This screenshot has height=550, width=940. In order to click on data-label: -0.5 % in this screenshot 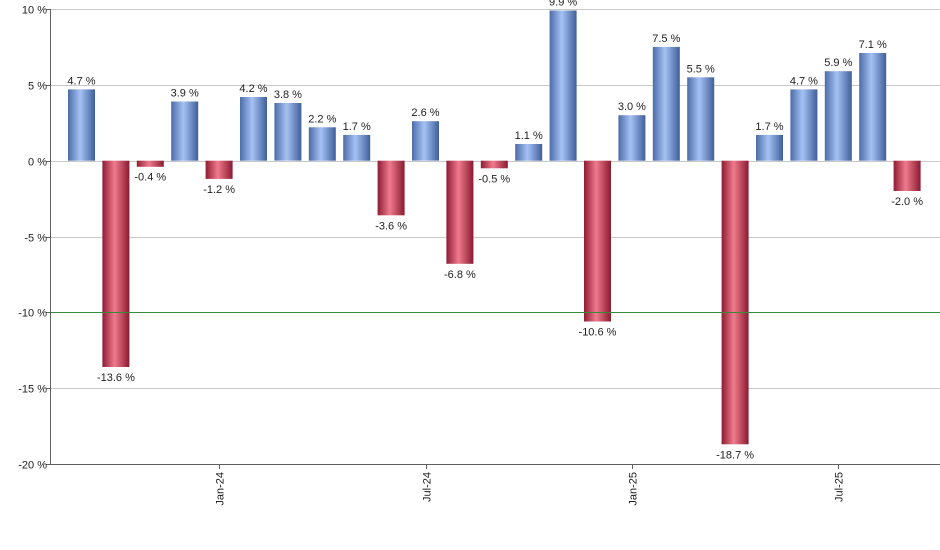, I will do `click(494, 179)`.